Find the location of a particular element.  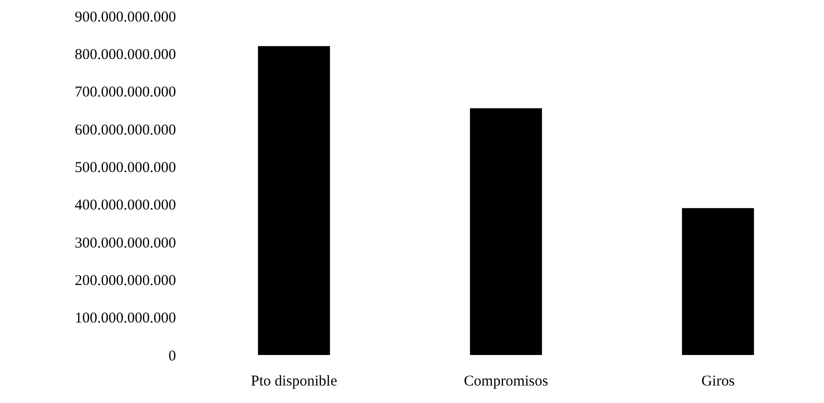

y-tick-label: 900.000.000.000 is located at coordinates (125, 17).